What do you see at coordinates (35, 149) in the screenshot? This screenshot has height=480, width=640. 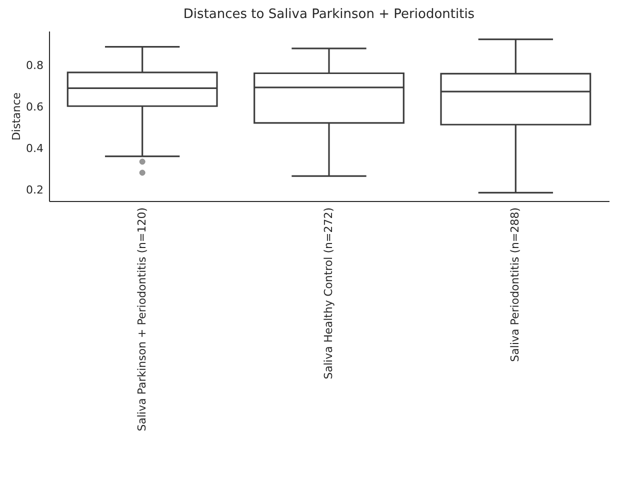 I see `y-tick-label: 0.4` at bounding box center [35, 149].